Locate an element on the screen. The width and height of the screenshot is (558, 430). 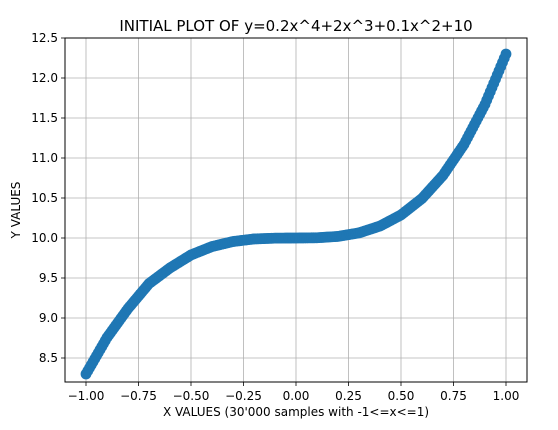
y-tick-label: 11.5 is located at coordinates (44, 118).